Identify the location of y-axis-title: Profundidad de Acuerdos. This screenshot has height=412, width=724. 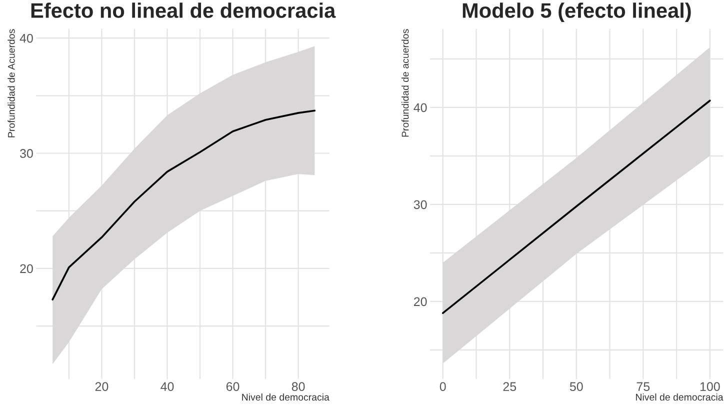
(11, 83).